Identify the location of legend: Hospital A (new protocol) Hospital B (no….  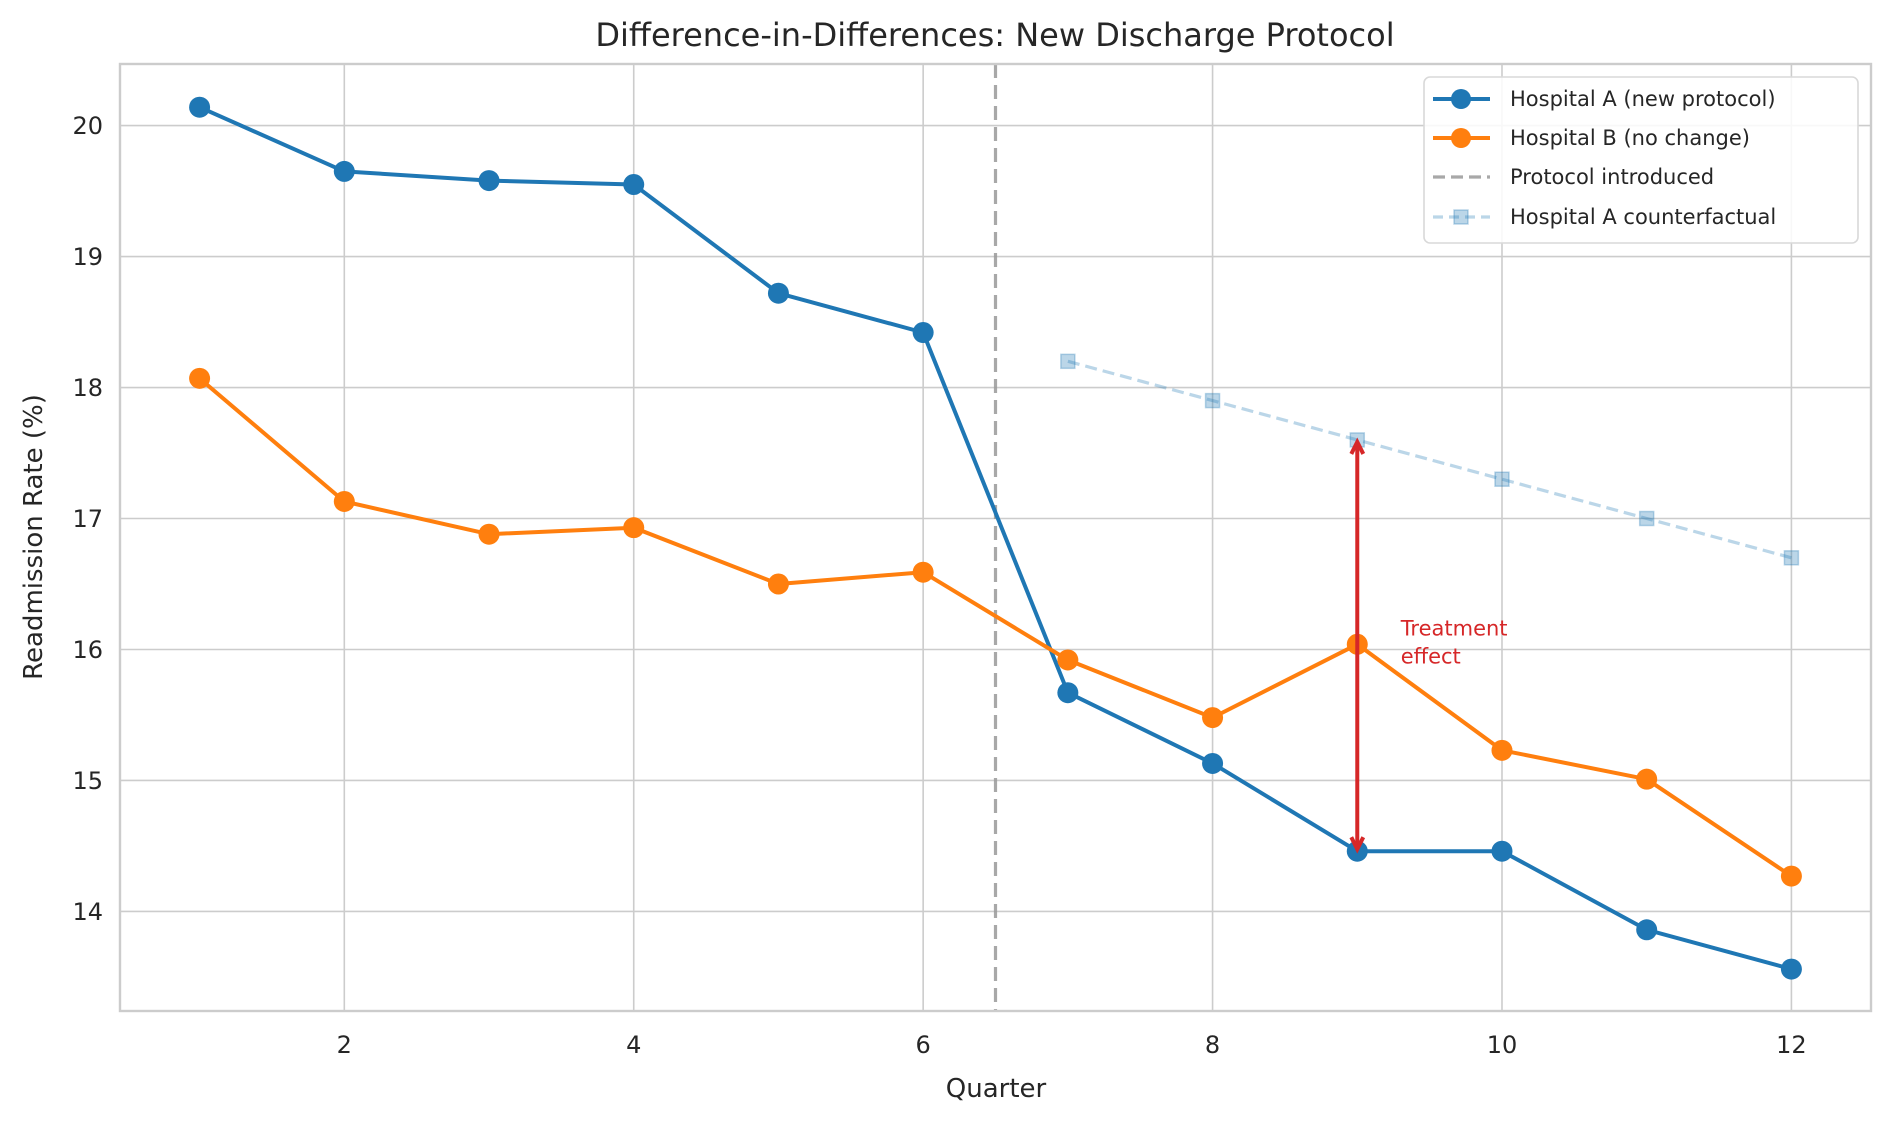
(1641, 160).